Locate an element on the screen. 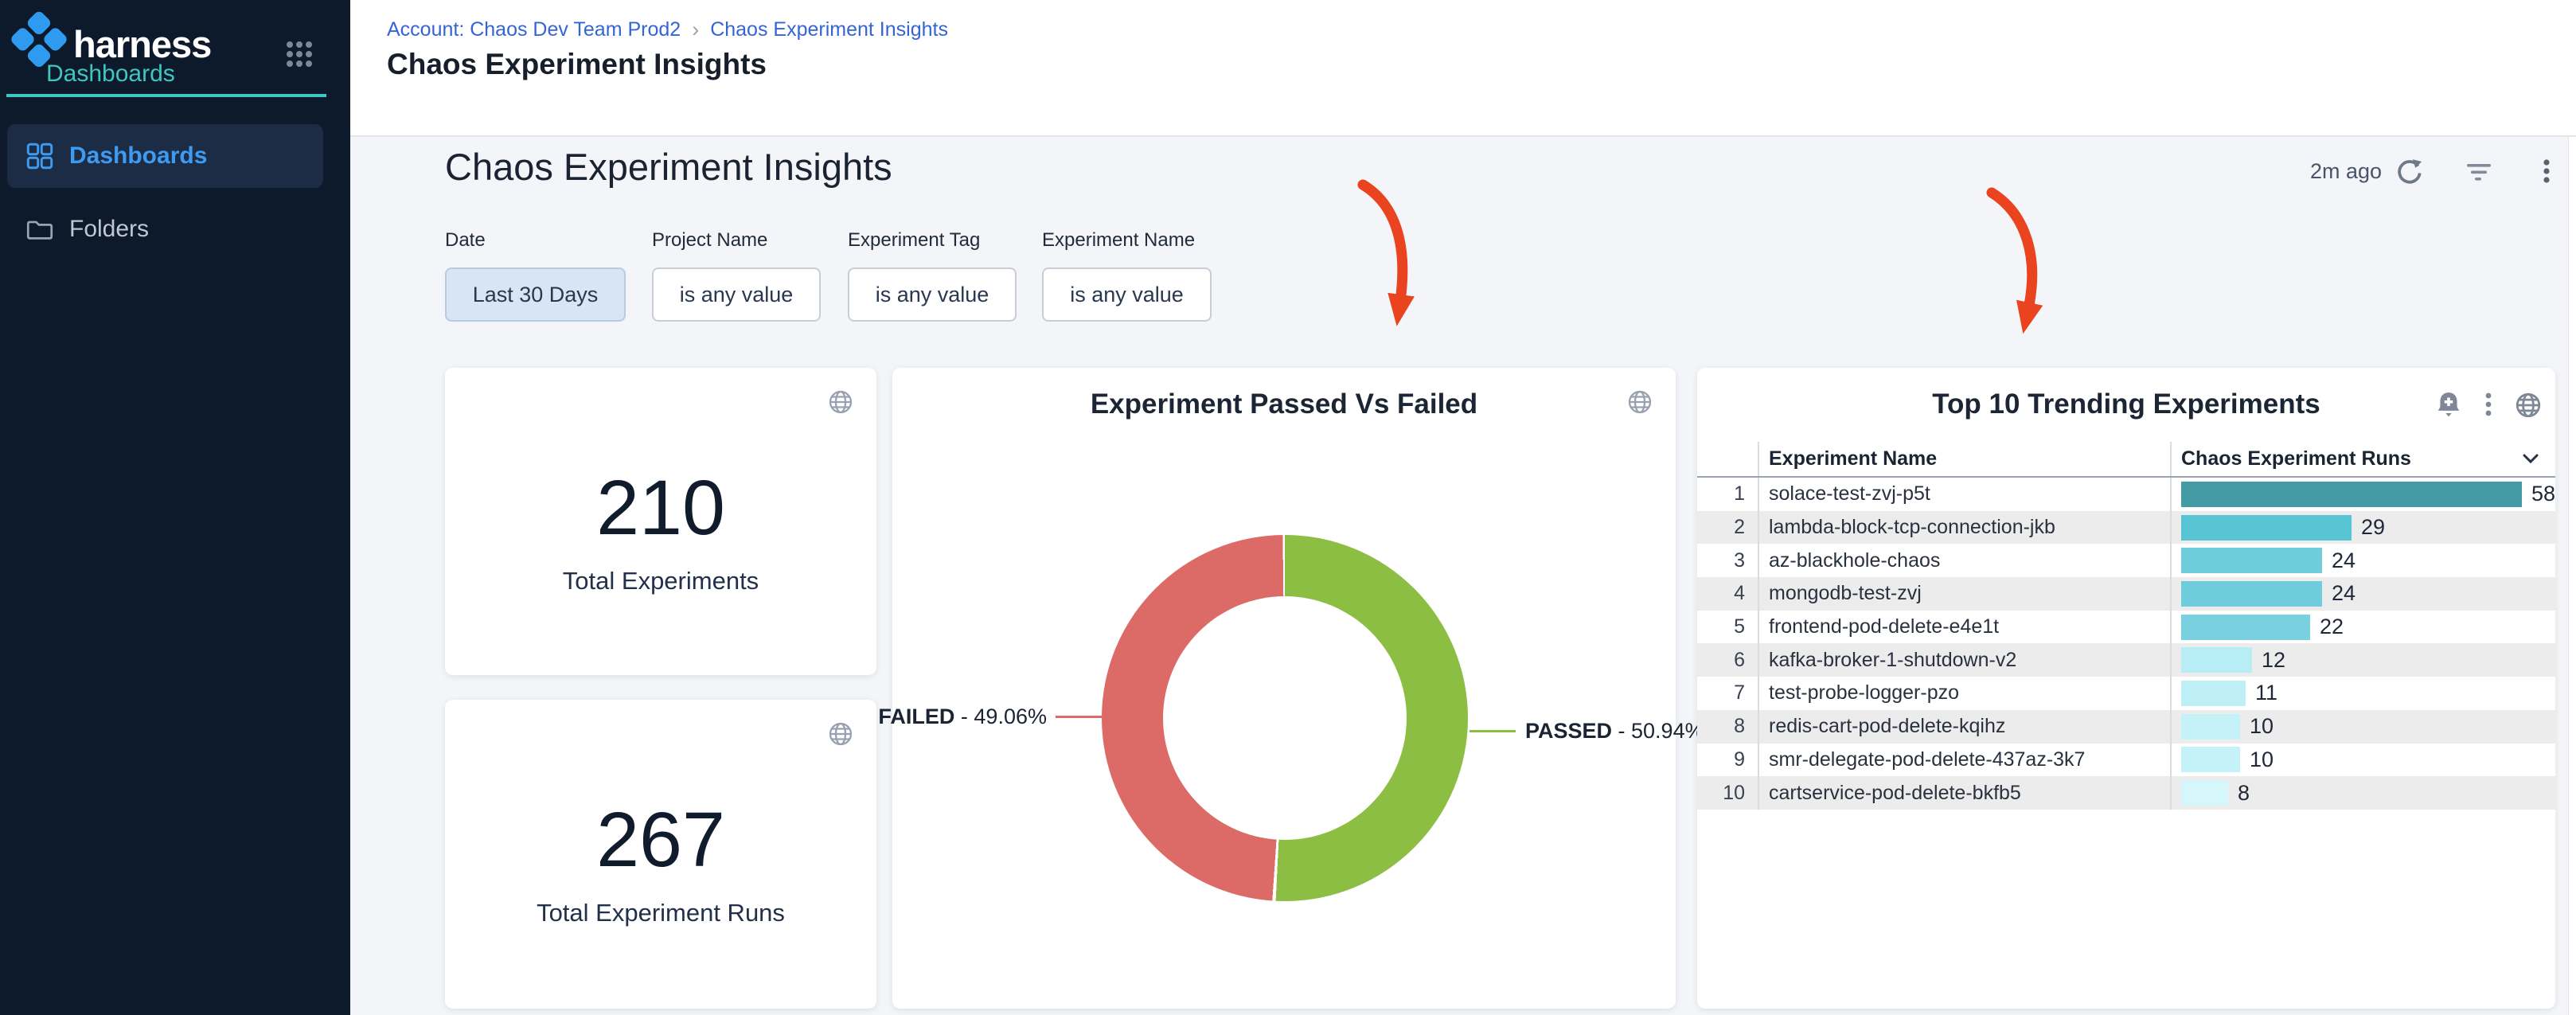  date-filter-button: Last 30 Days is located at coordinates (535, 294).